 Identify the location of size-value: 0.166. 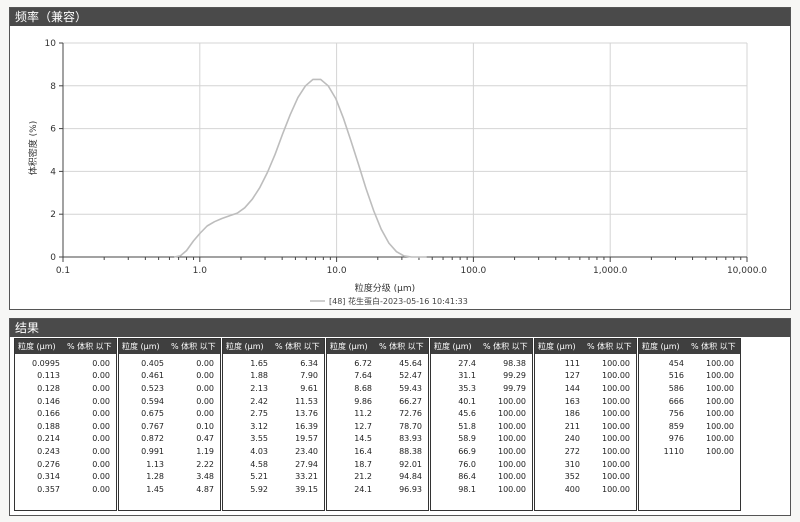
(48, 414).